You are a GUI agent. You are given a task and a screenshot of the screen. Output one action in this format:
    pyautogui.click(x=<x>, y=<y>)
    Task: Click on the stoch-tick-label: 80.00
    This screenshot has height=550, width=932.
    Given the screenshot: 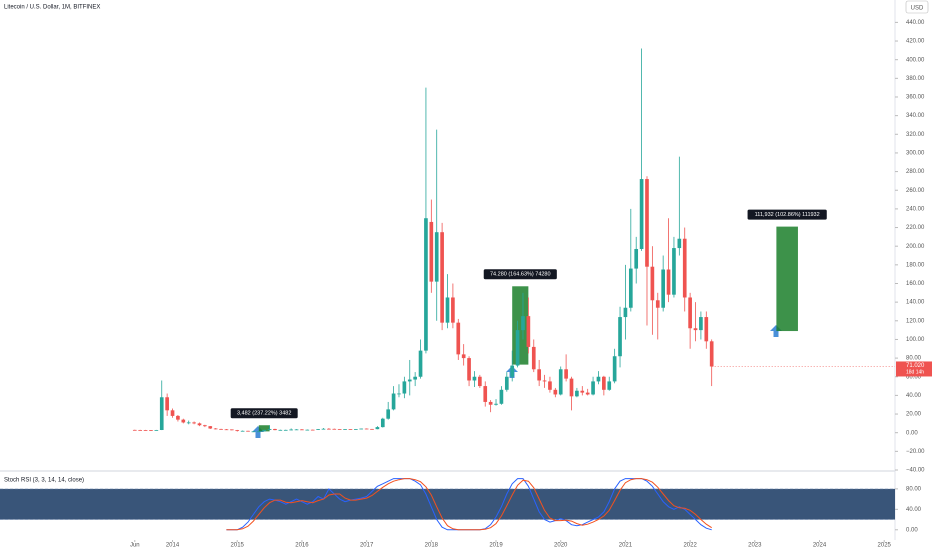 What is the action you would take?
    pyautogui.click(x=914, y=489)
    